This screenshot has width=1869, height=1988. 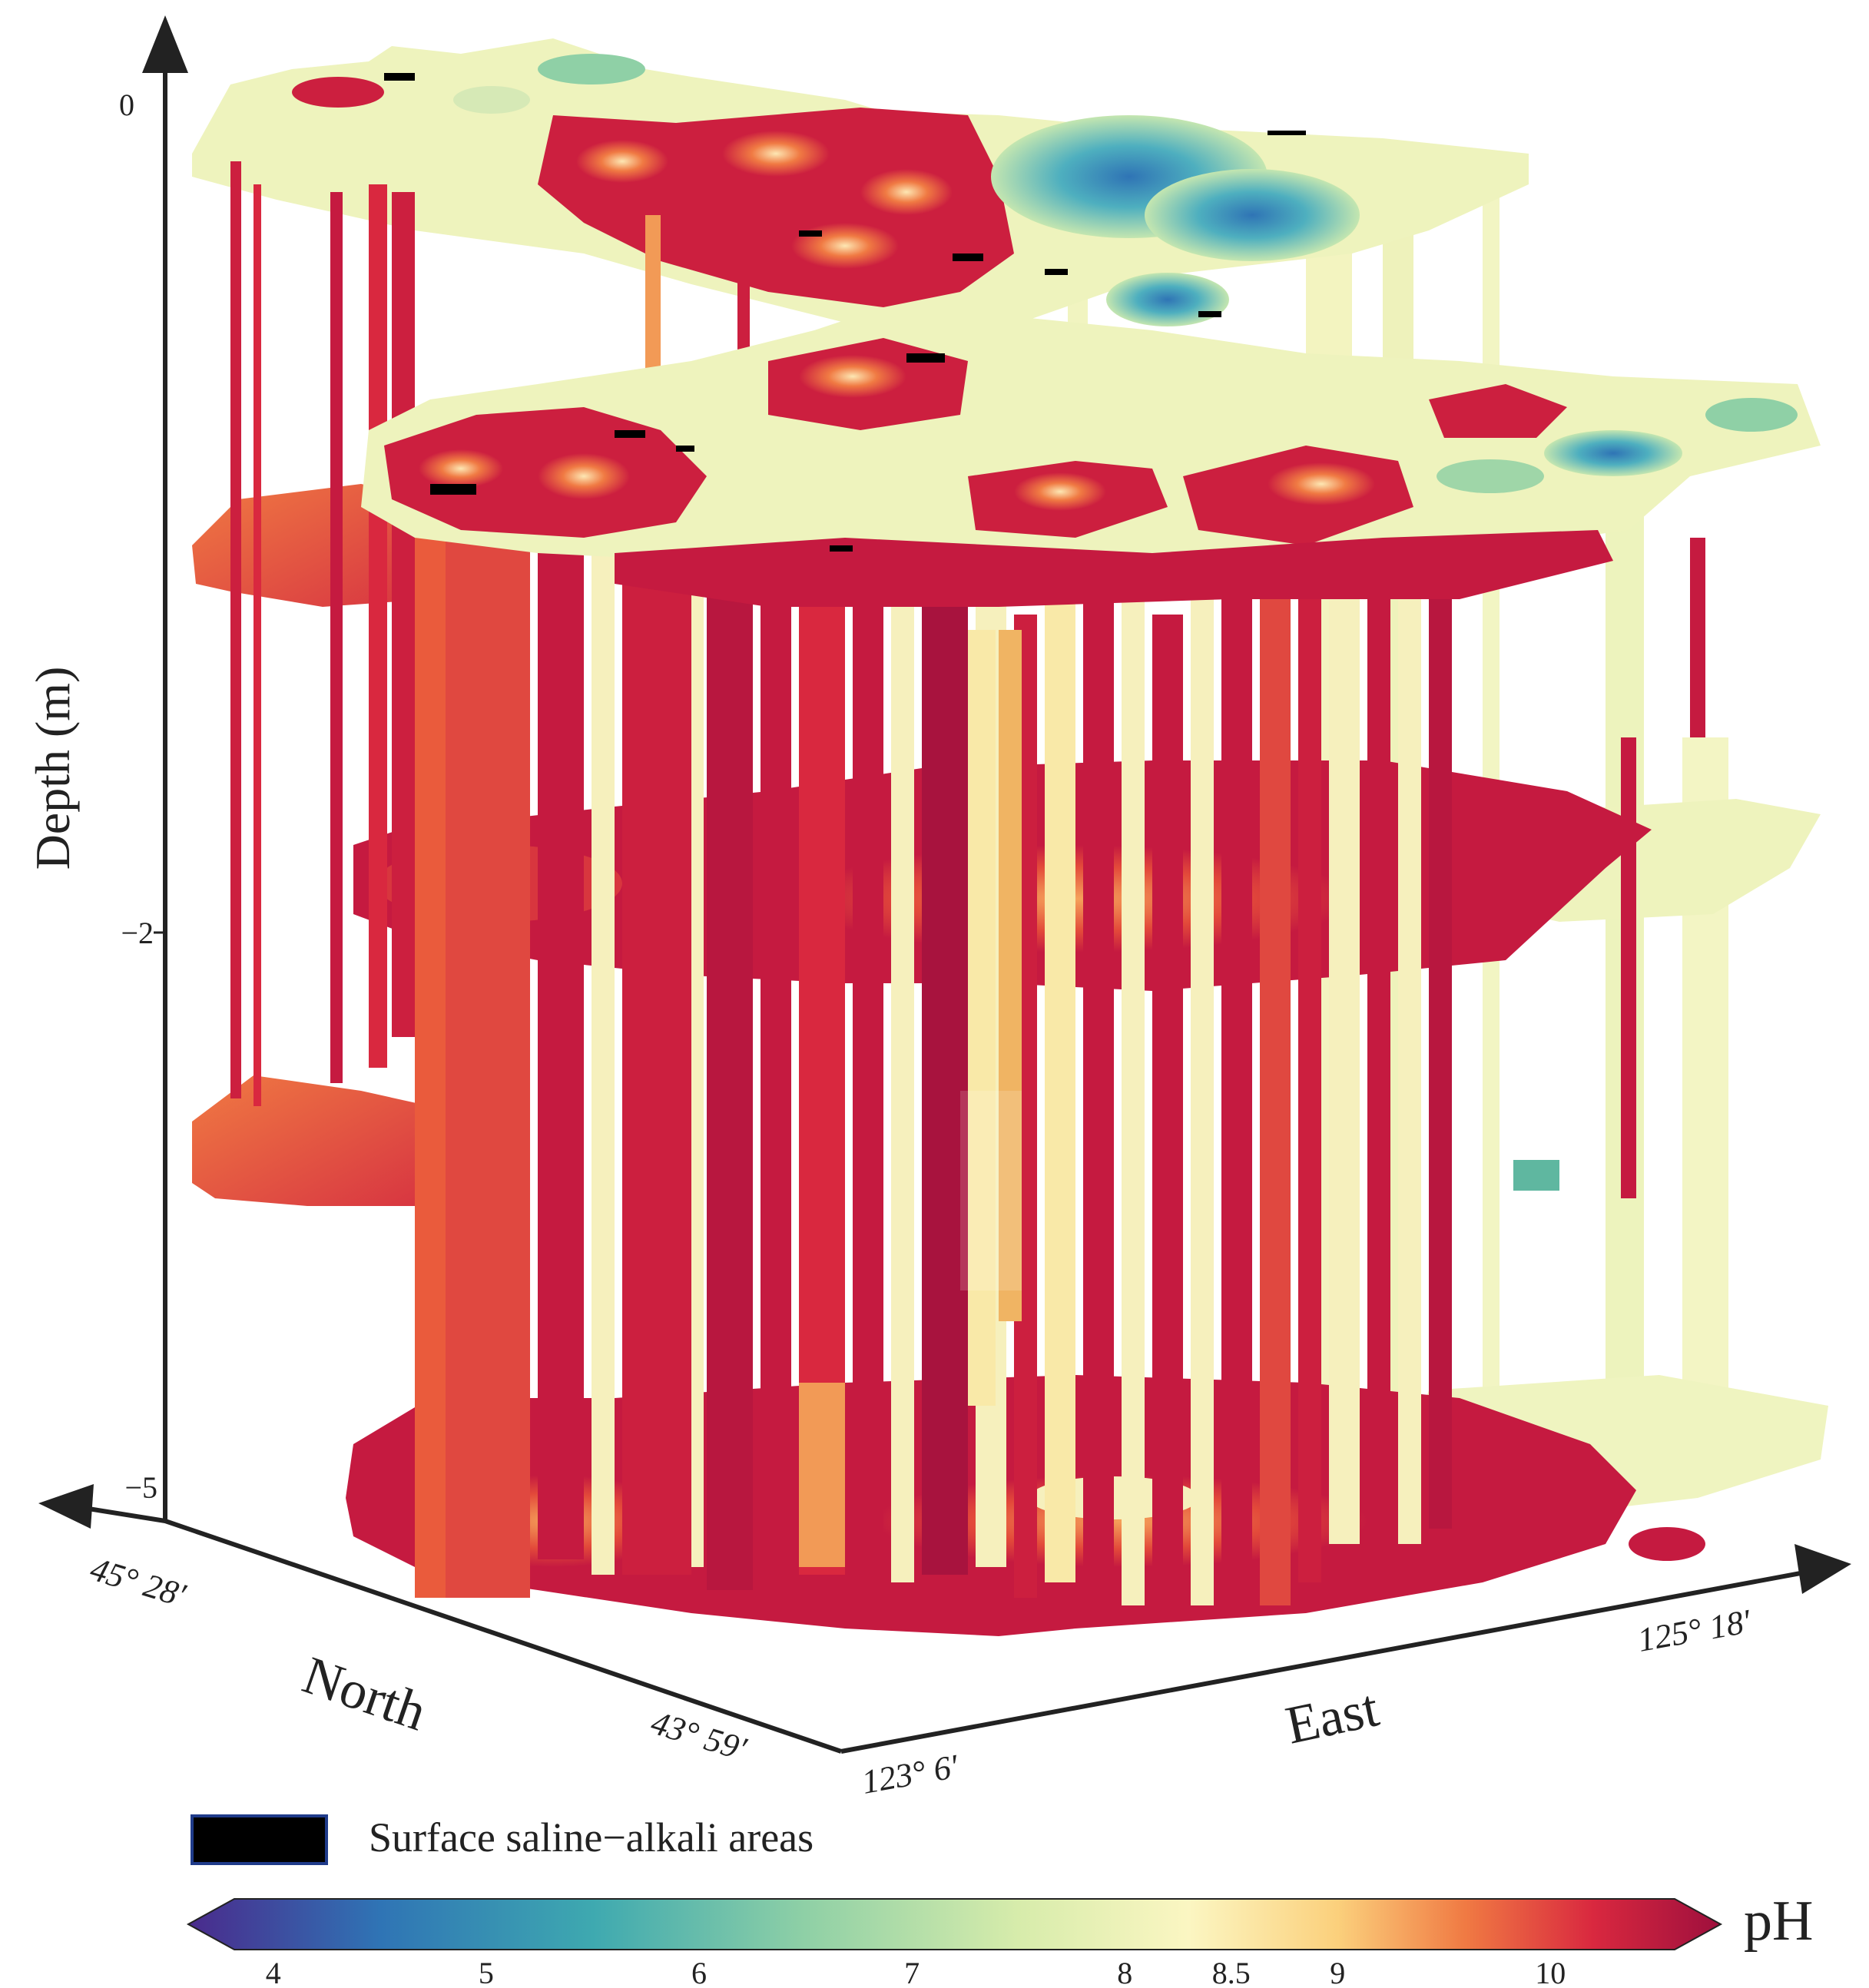 What do you see at coordinates (137, 933) in the screenshot?
I see `depth-tick-label: −2` at bounding box center [137, 933].